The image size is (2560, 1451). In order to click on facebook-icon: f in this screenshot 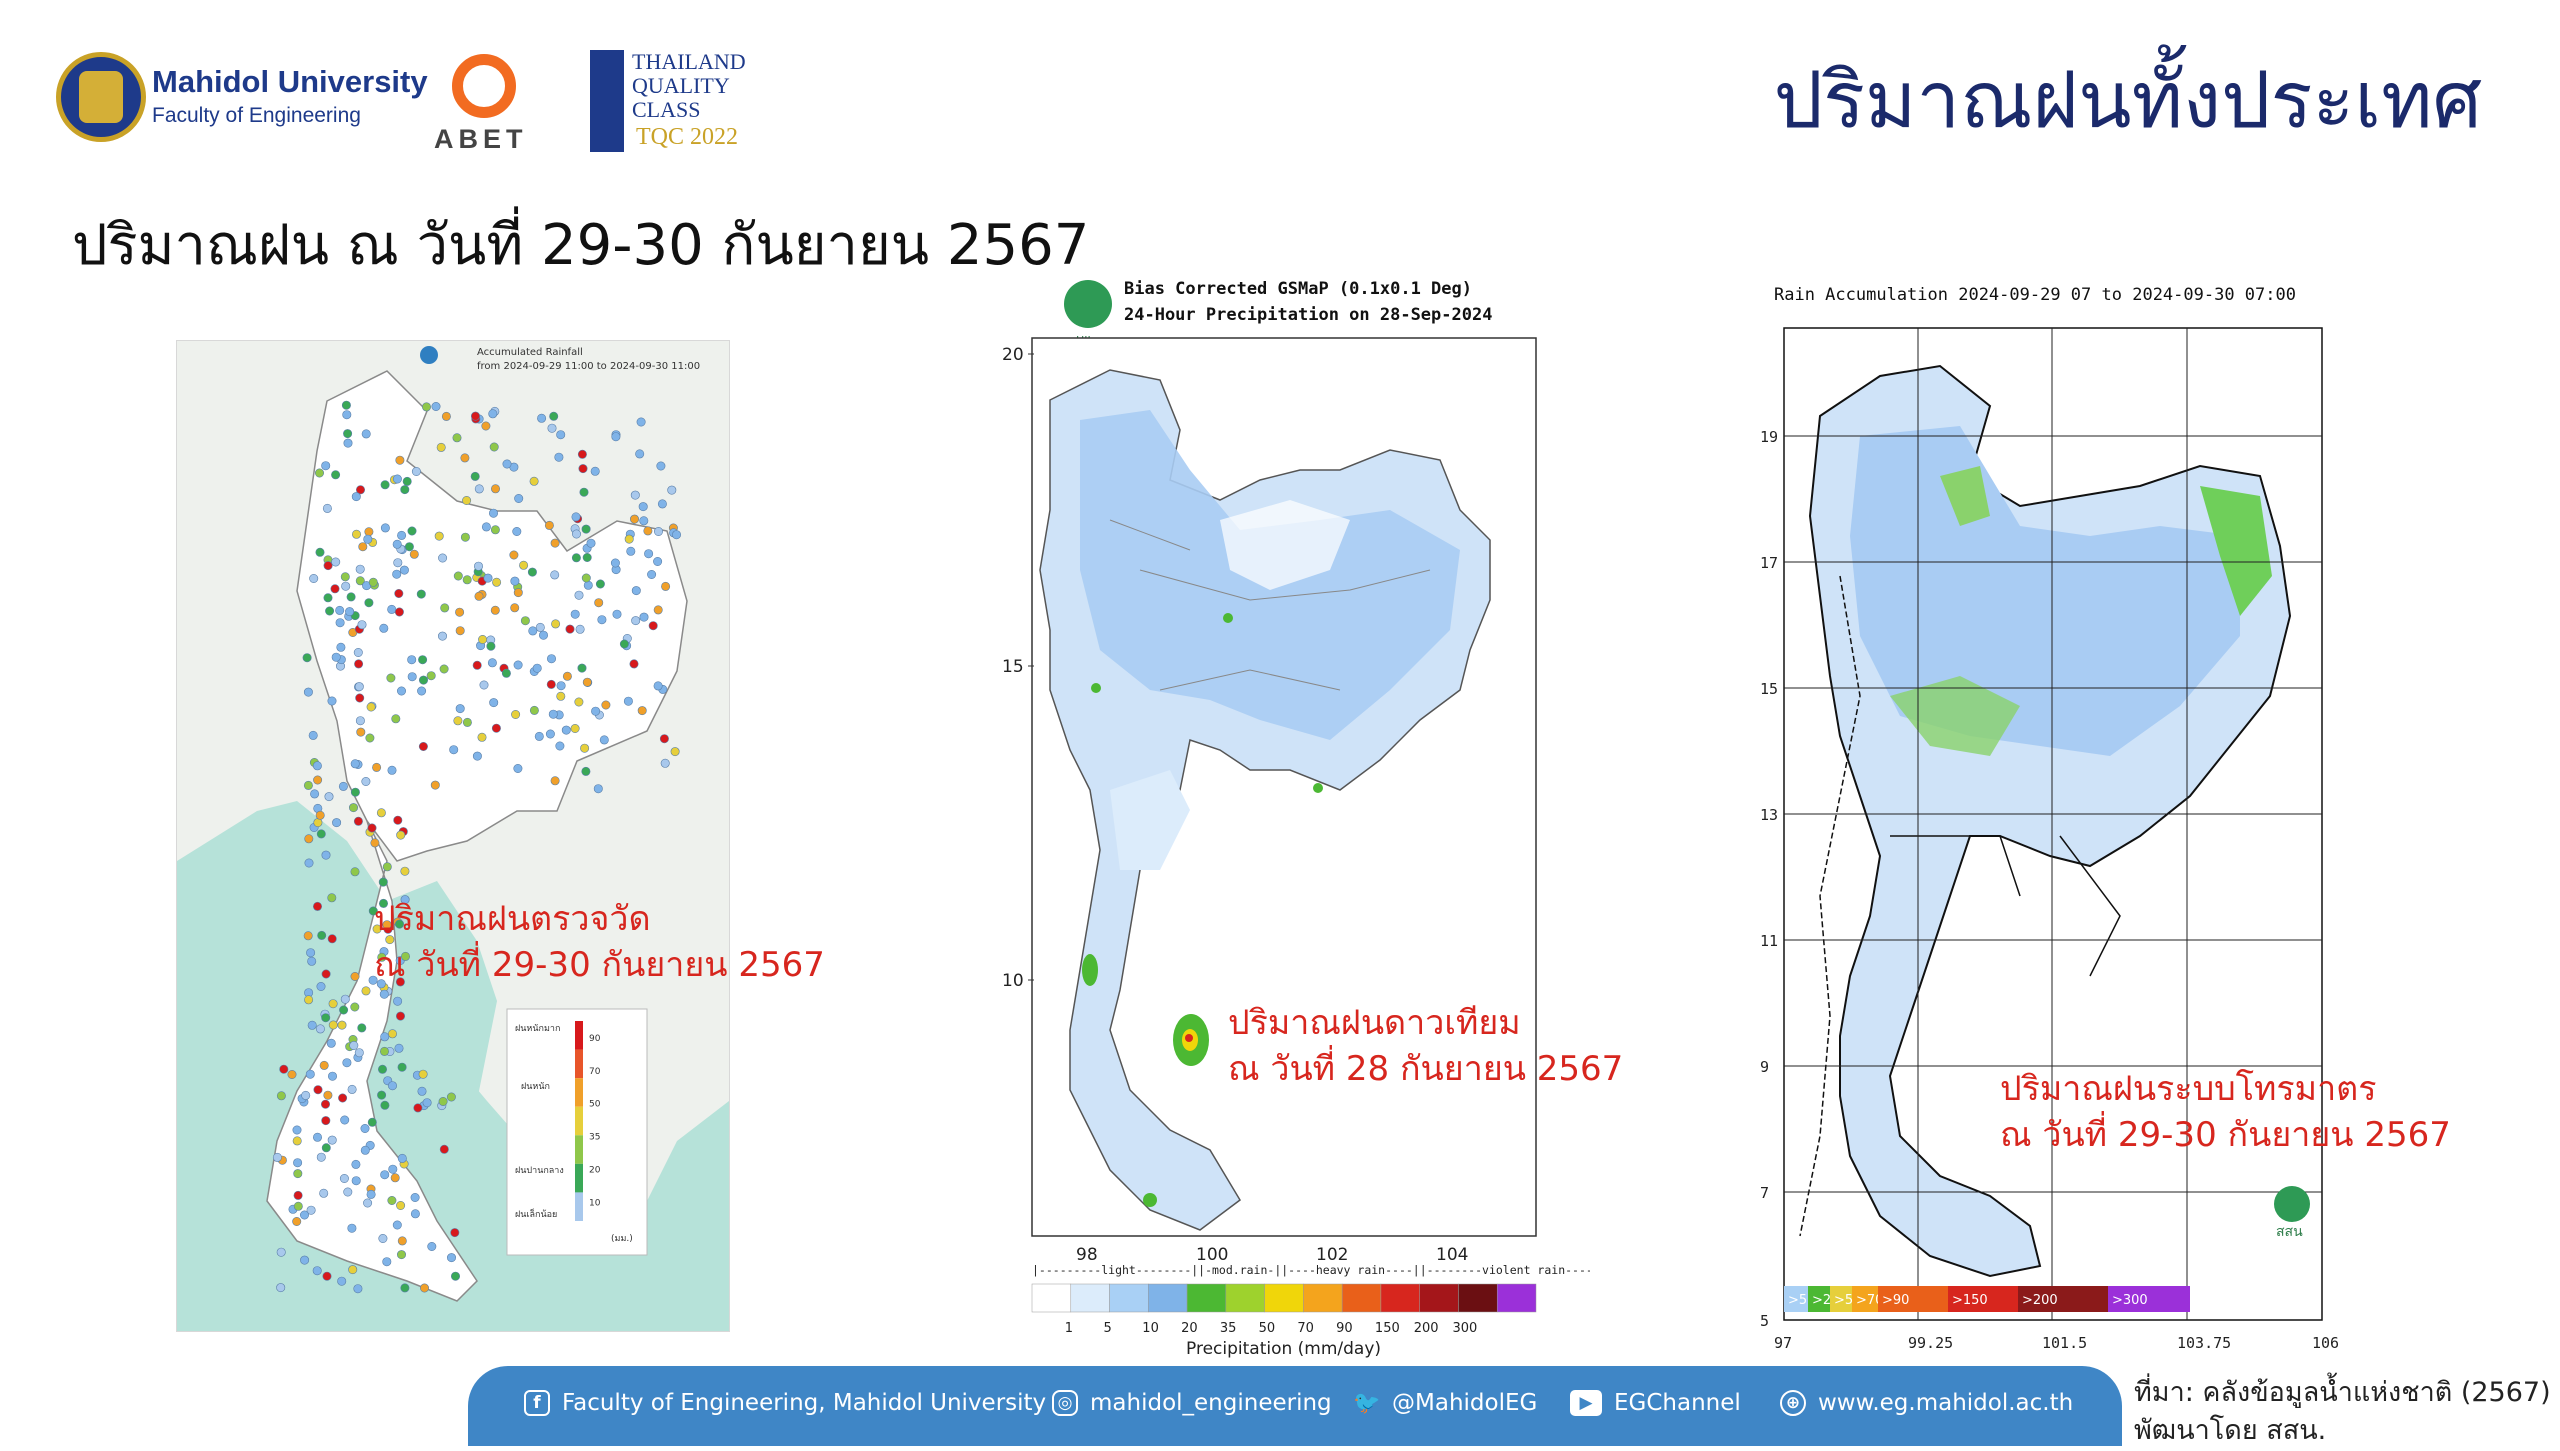, I will do `click(537, 1403)`.